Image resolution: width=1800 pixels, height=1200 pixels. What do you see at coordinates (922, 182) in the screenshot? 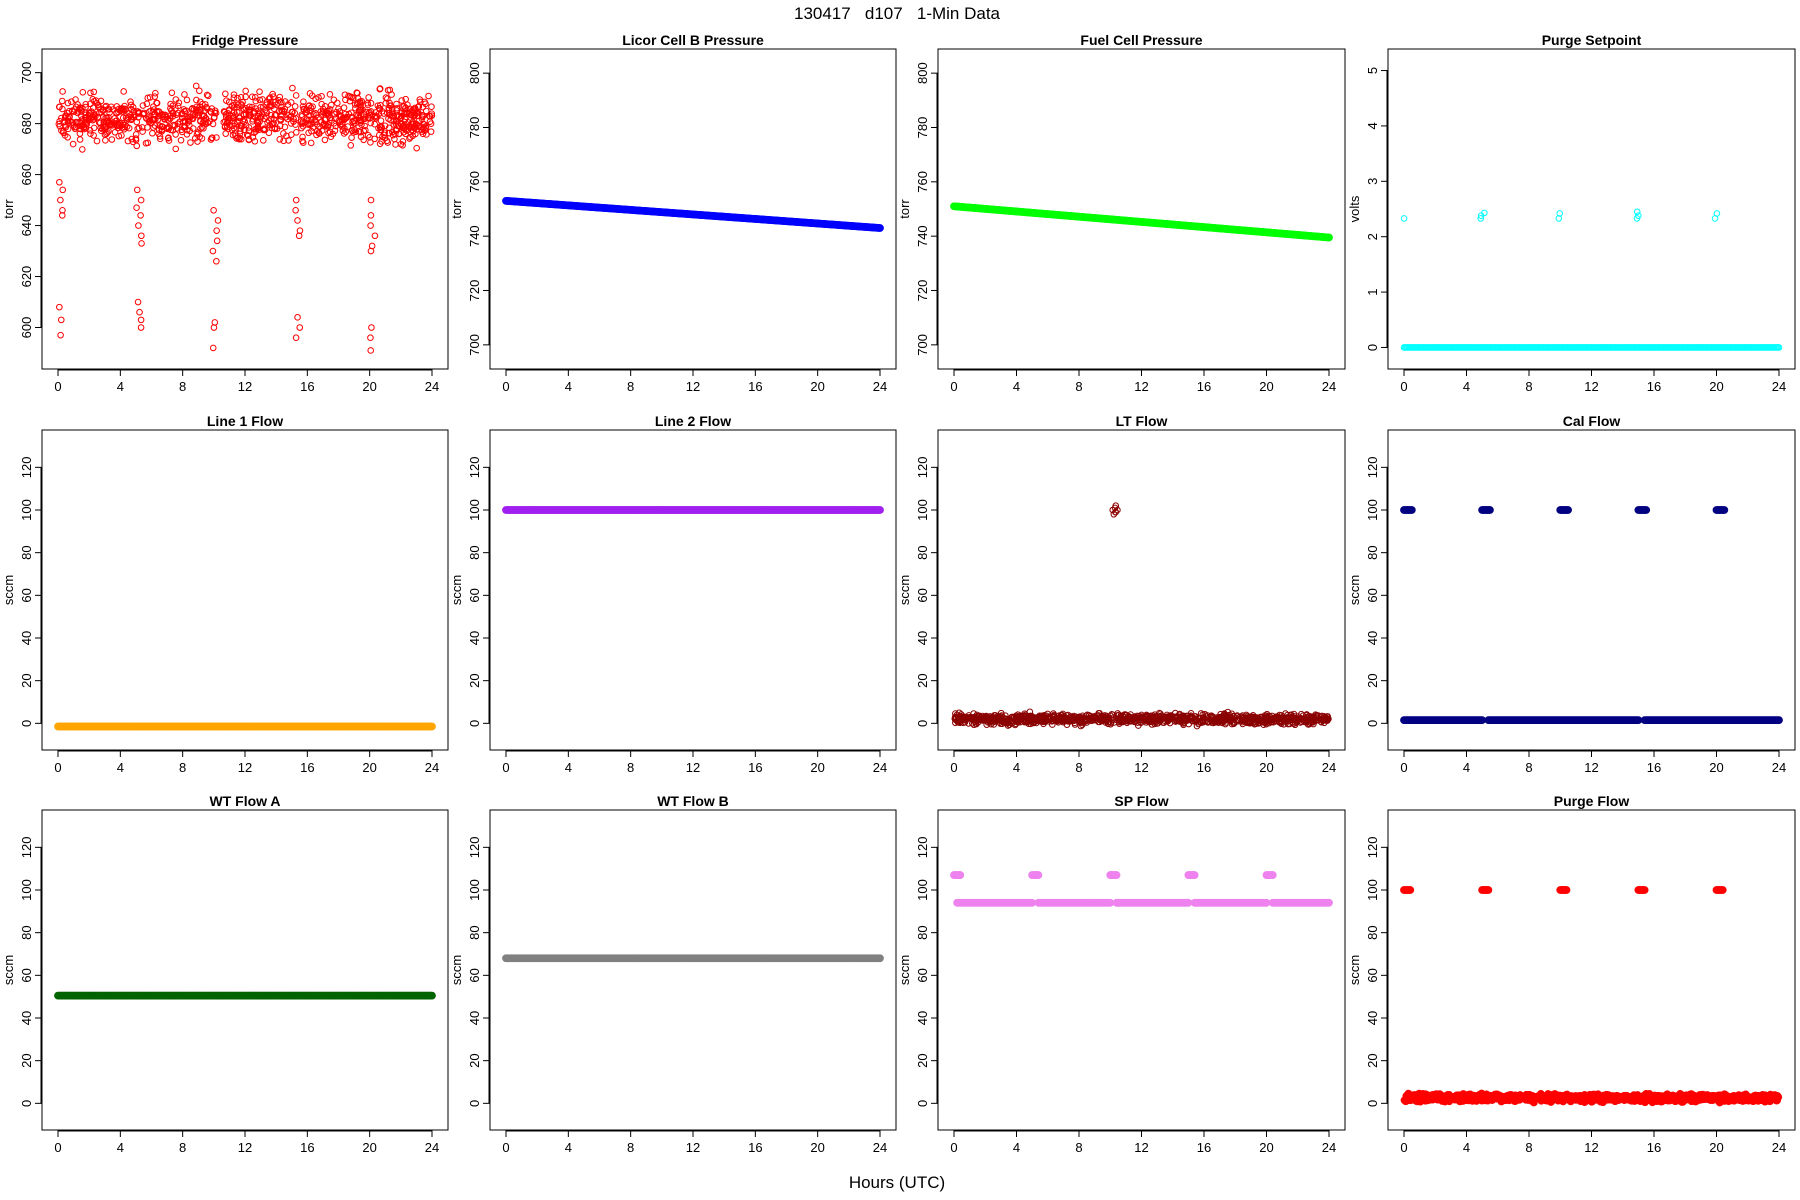
I see `y-tick-label: 760` at bounding box center [922, 182].